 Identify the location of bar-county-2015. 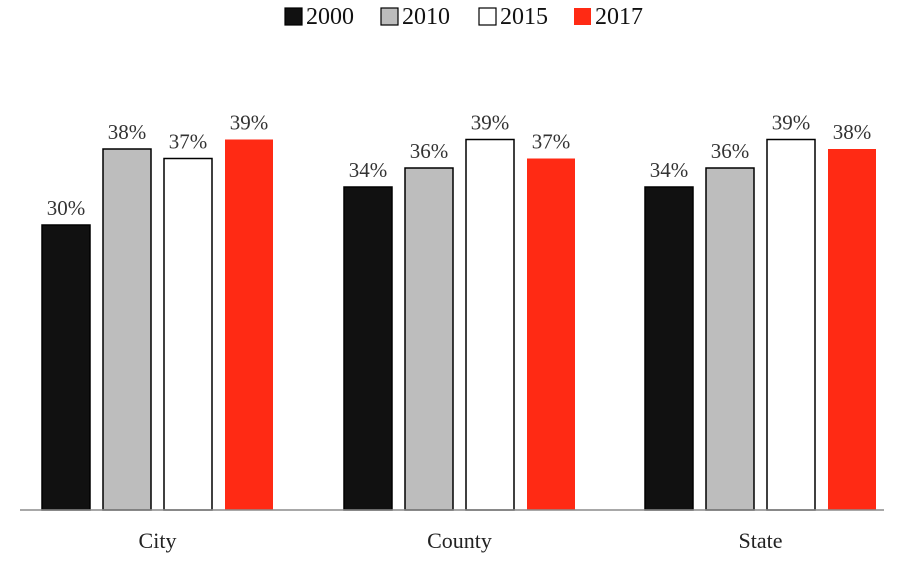
(490, 324).